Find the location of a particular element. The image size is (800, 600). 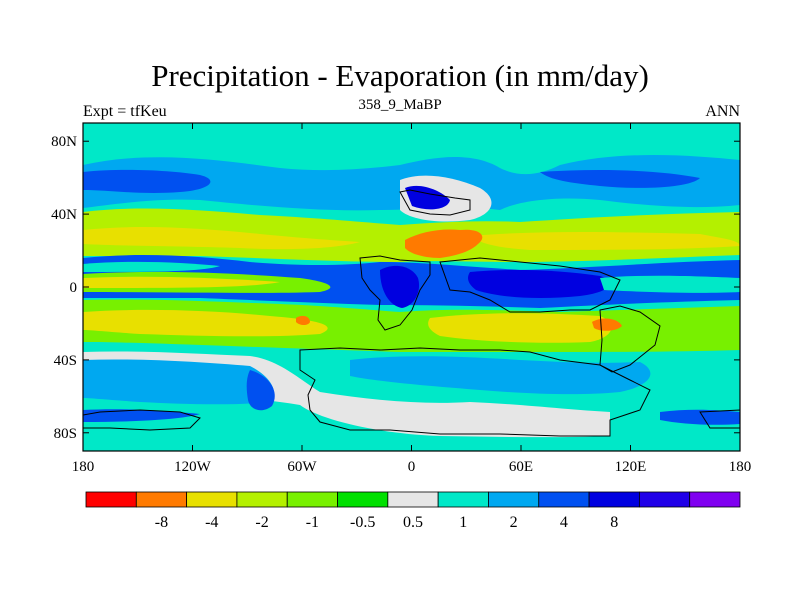

colorbar-label: -8 is located at coordinates (161, 522).